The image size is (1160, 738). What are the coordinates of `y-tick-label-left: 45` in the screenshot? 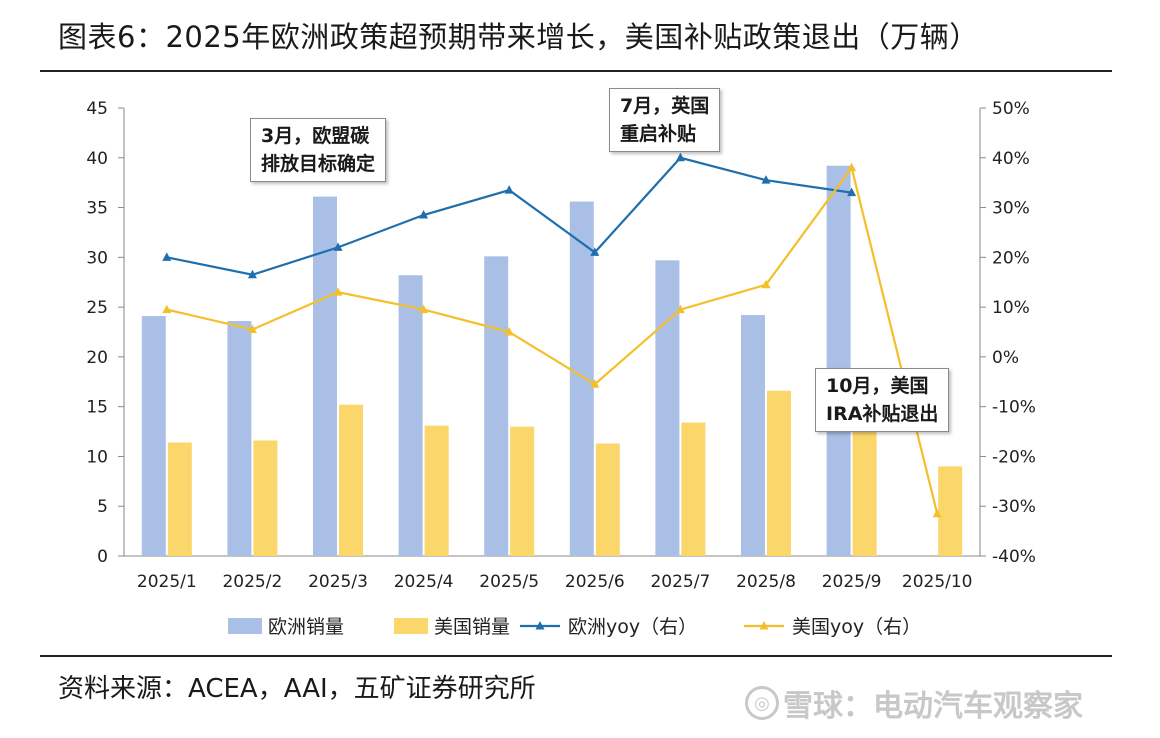 It's located at (97, 109).